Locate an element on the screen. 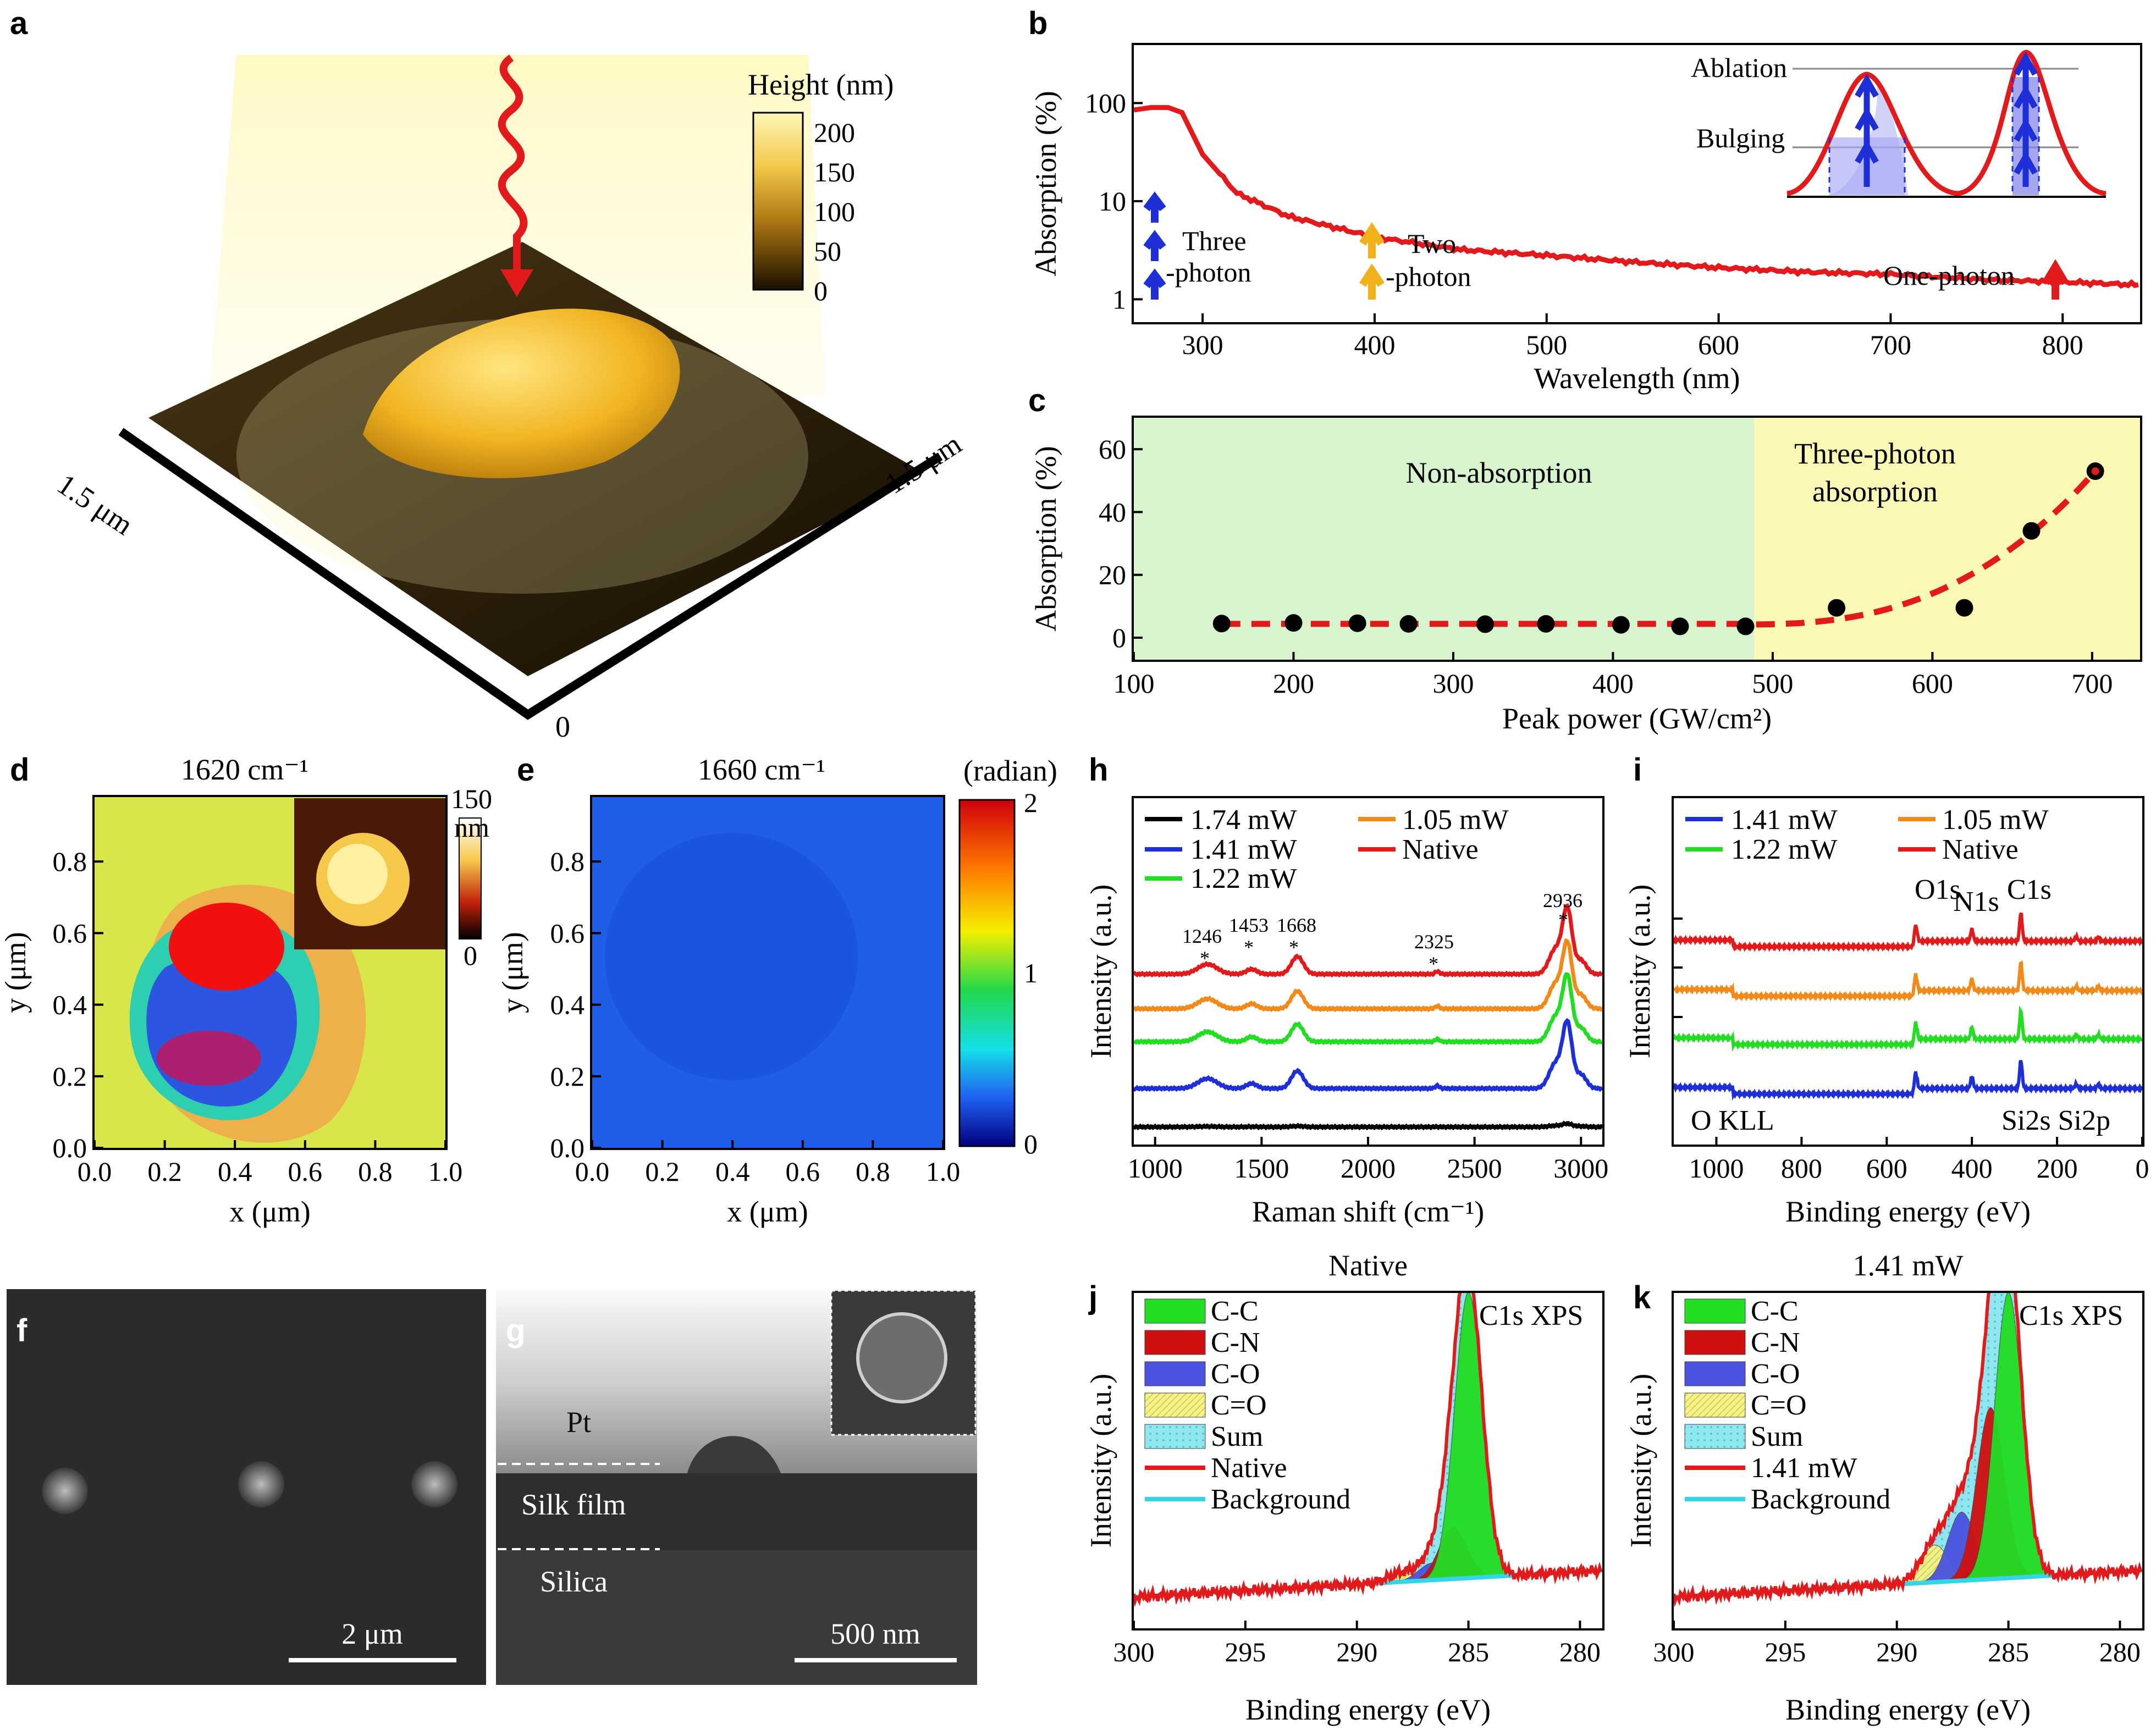 Image resolution: width=2156 pixels, height=1730 pixels. xlabel-c: Peak power (GW/cm²) is located at coordinates (1637, 718).